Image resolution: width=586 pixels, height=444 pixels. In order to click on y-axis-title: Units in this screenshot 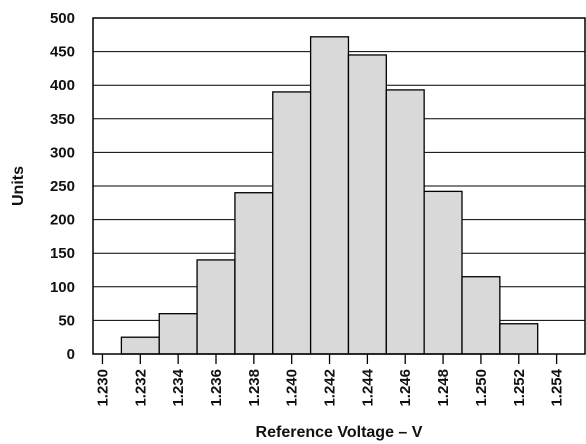, I will do `click(18, 186)`.